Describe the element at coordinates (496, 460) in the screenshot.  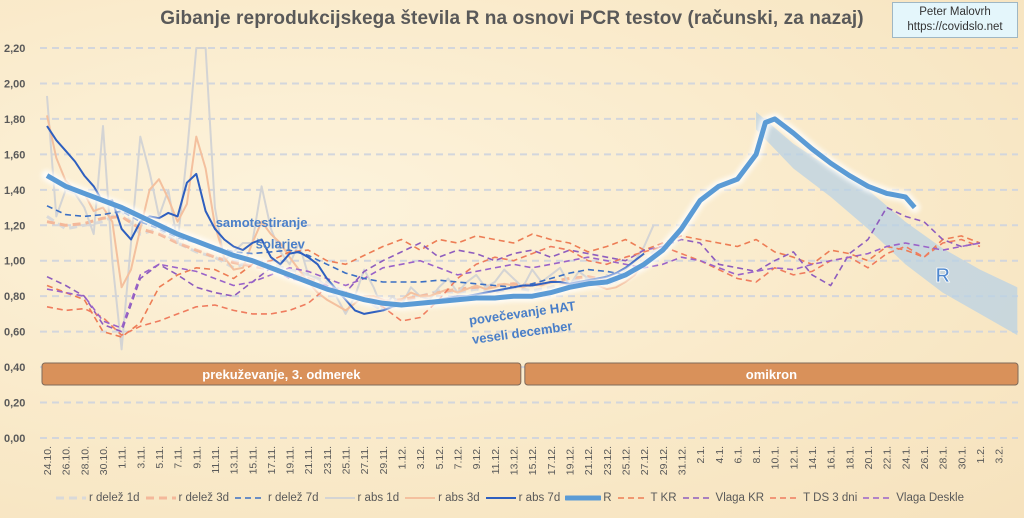
I see `x-tick-label: 11.12.` at that location.